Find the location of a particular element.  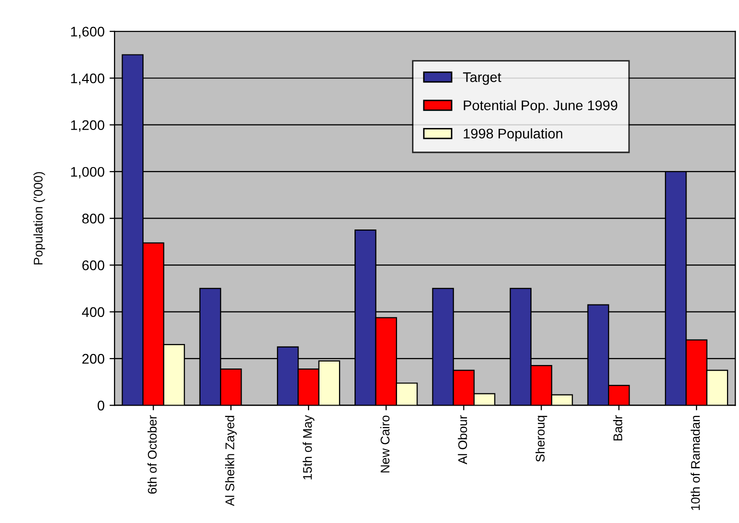

y-axis-title: Population ('000) is located at coordinates (39, 218).